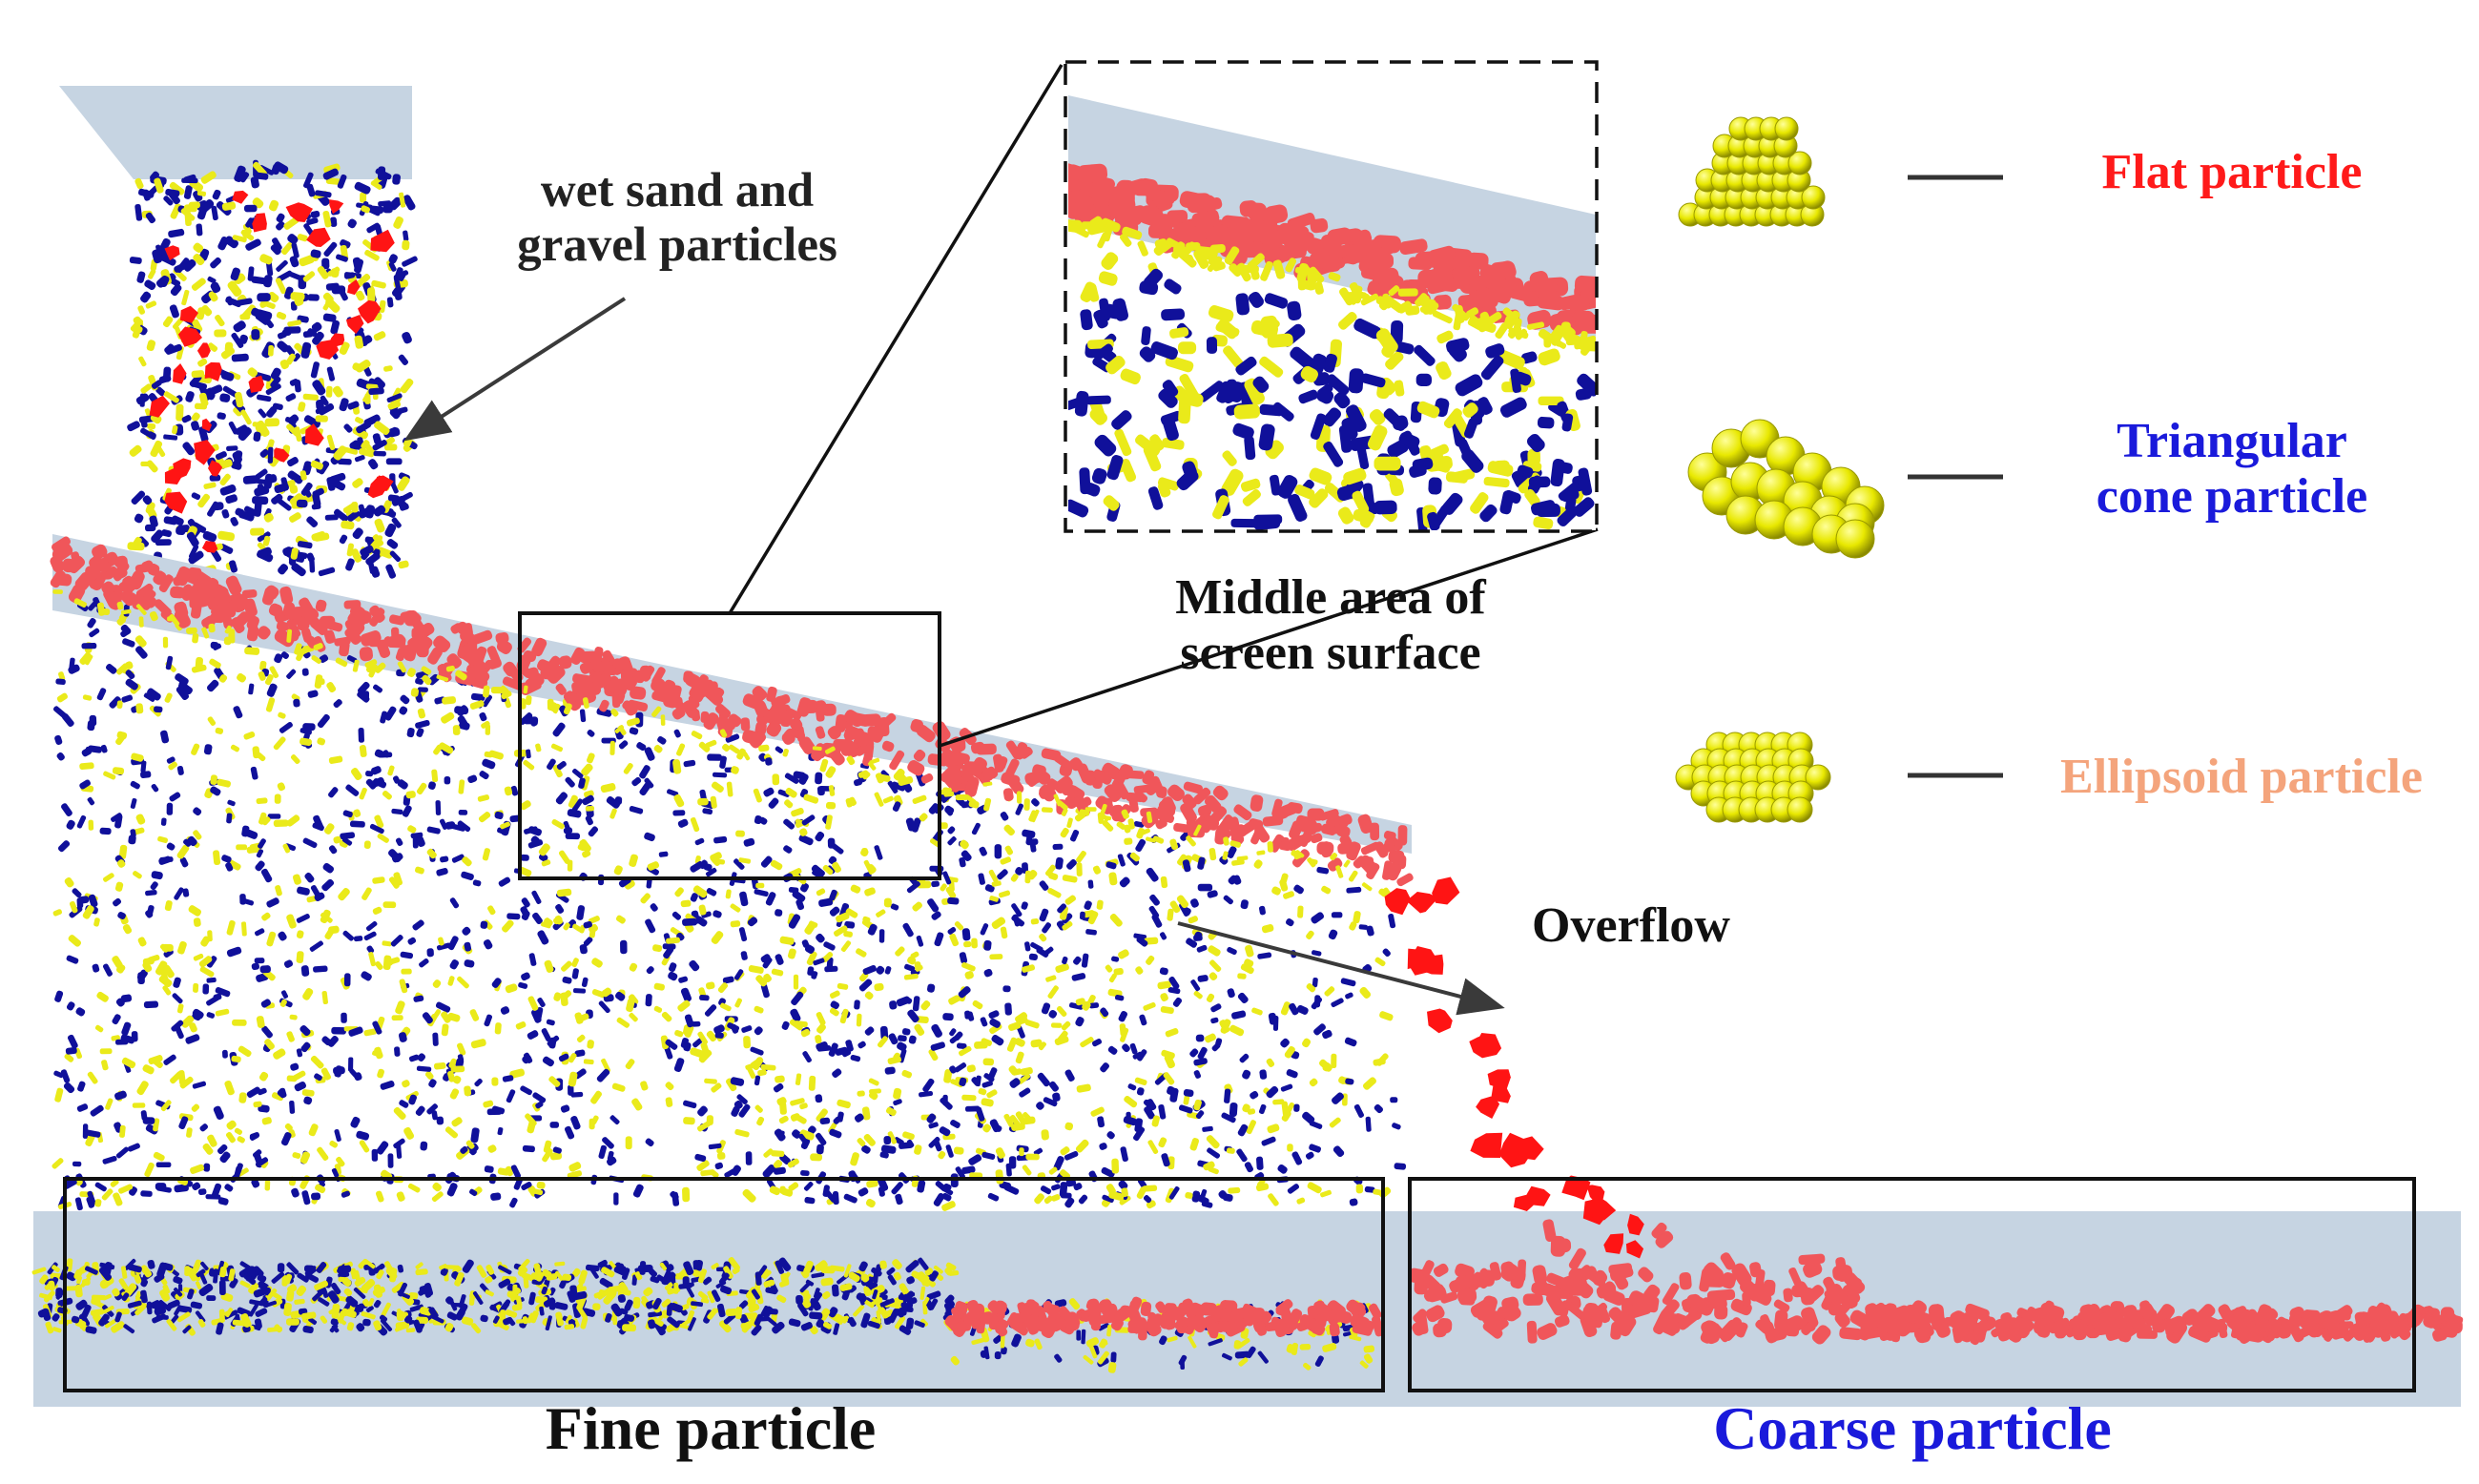 This screenshot has height=1484, width=2479. Describe the element at coordinates (2232, 172) in the screenshot. I see `legend-flat-label: Flat particle` at that location.